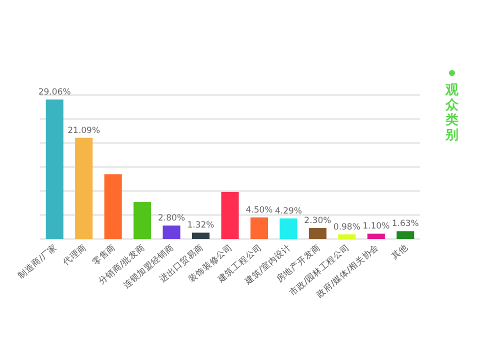  I want to click on data-label: 21.09%, so click(84, 131).